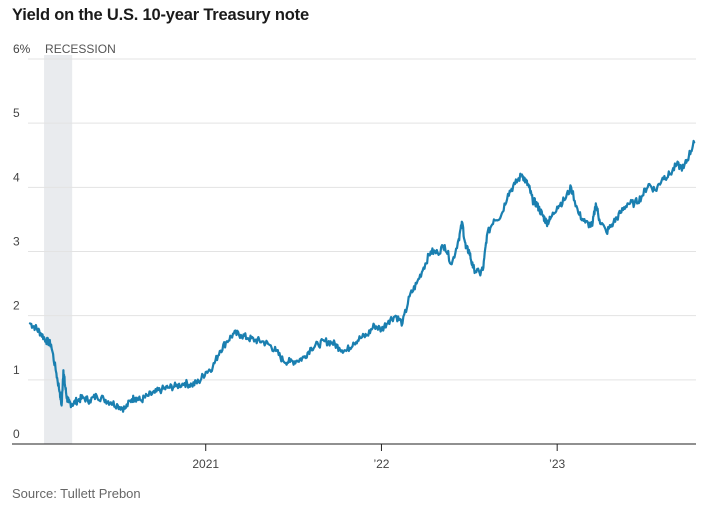 This screenshot has height=508, width=714. What do you see at coordinates (16, 113) in the screenshot?
I see `y-tick-label: 5` at bounding box center [16, 113].